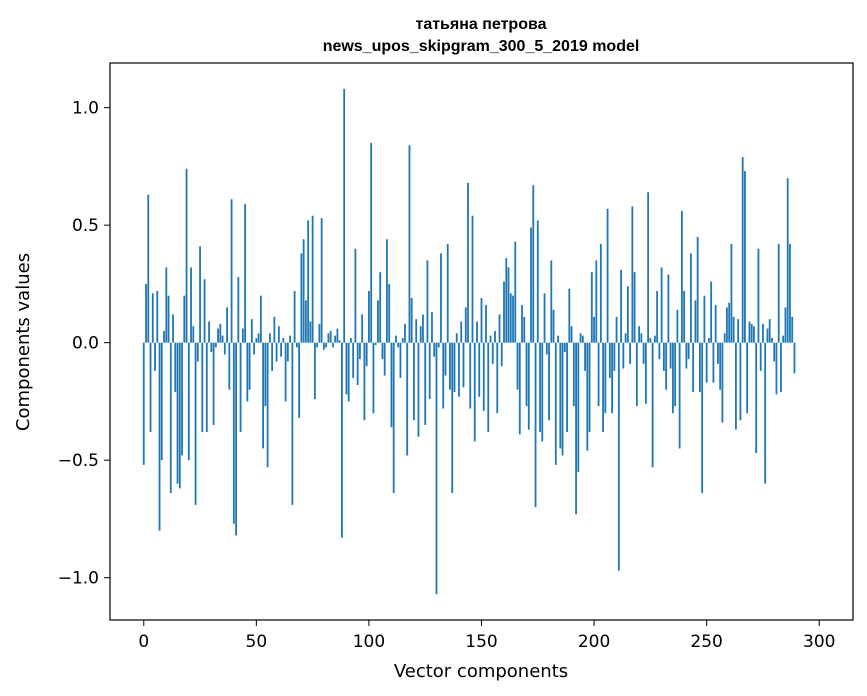 The image size is (867, 696). What do you see at coordinates (23, 342) in the screenshot?
I see `y-axis-label: Components values` at bounding box center [23, 342].